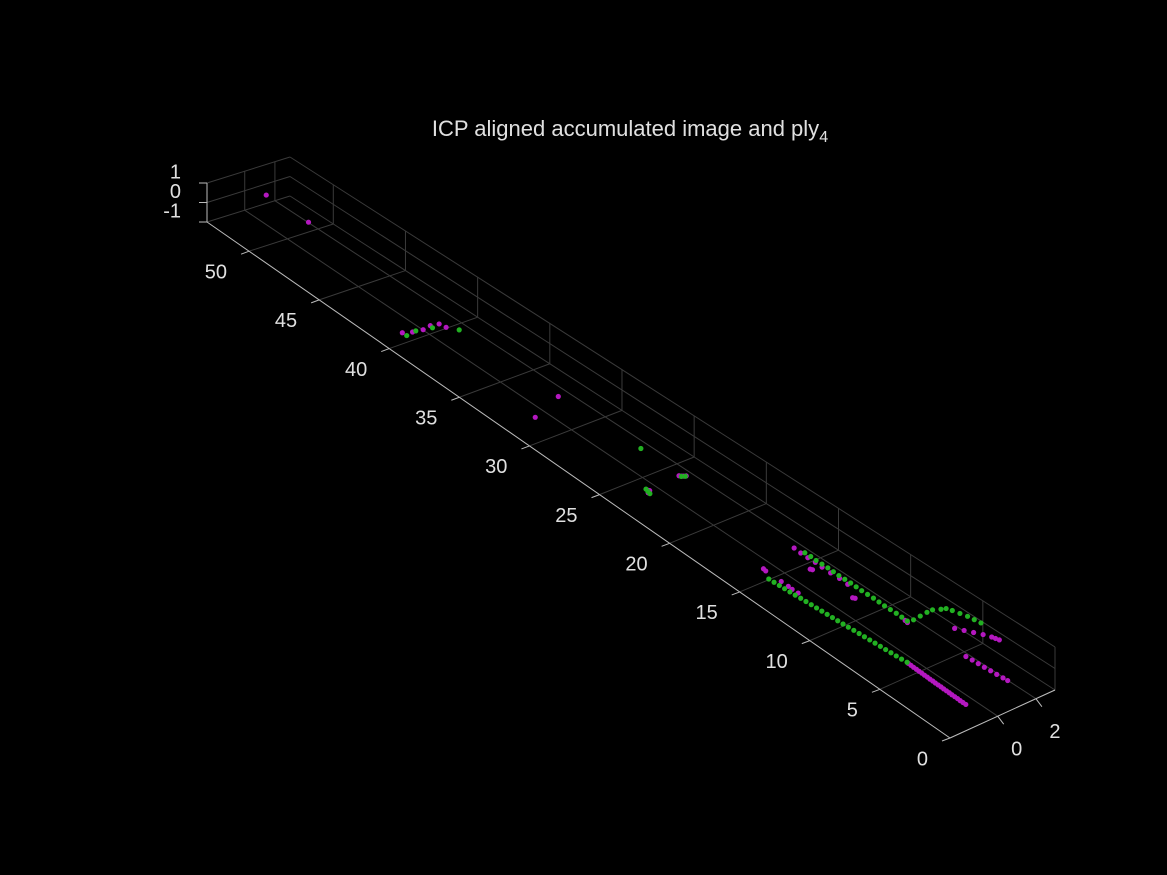 The image size is (1167, 875). Describe the element at coordinates (1054, 732) in the screenshot. I see `x-tick-label: 2` at that location.